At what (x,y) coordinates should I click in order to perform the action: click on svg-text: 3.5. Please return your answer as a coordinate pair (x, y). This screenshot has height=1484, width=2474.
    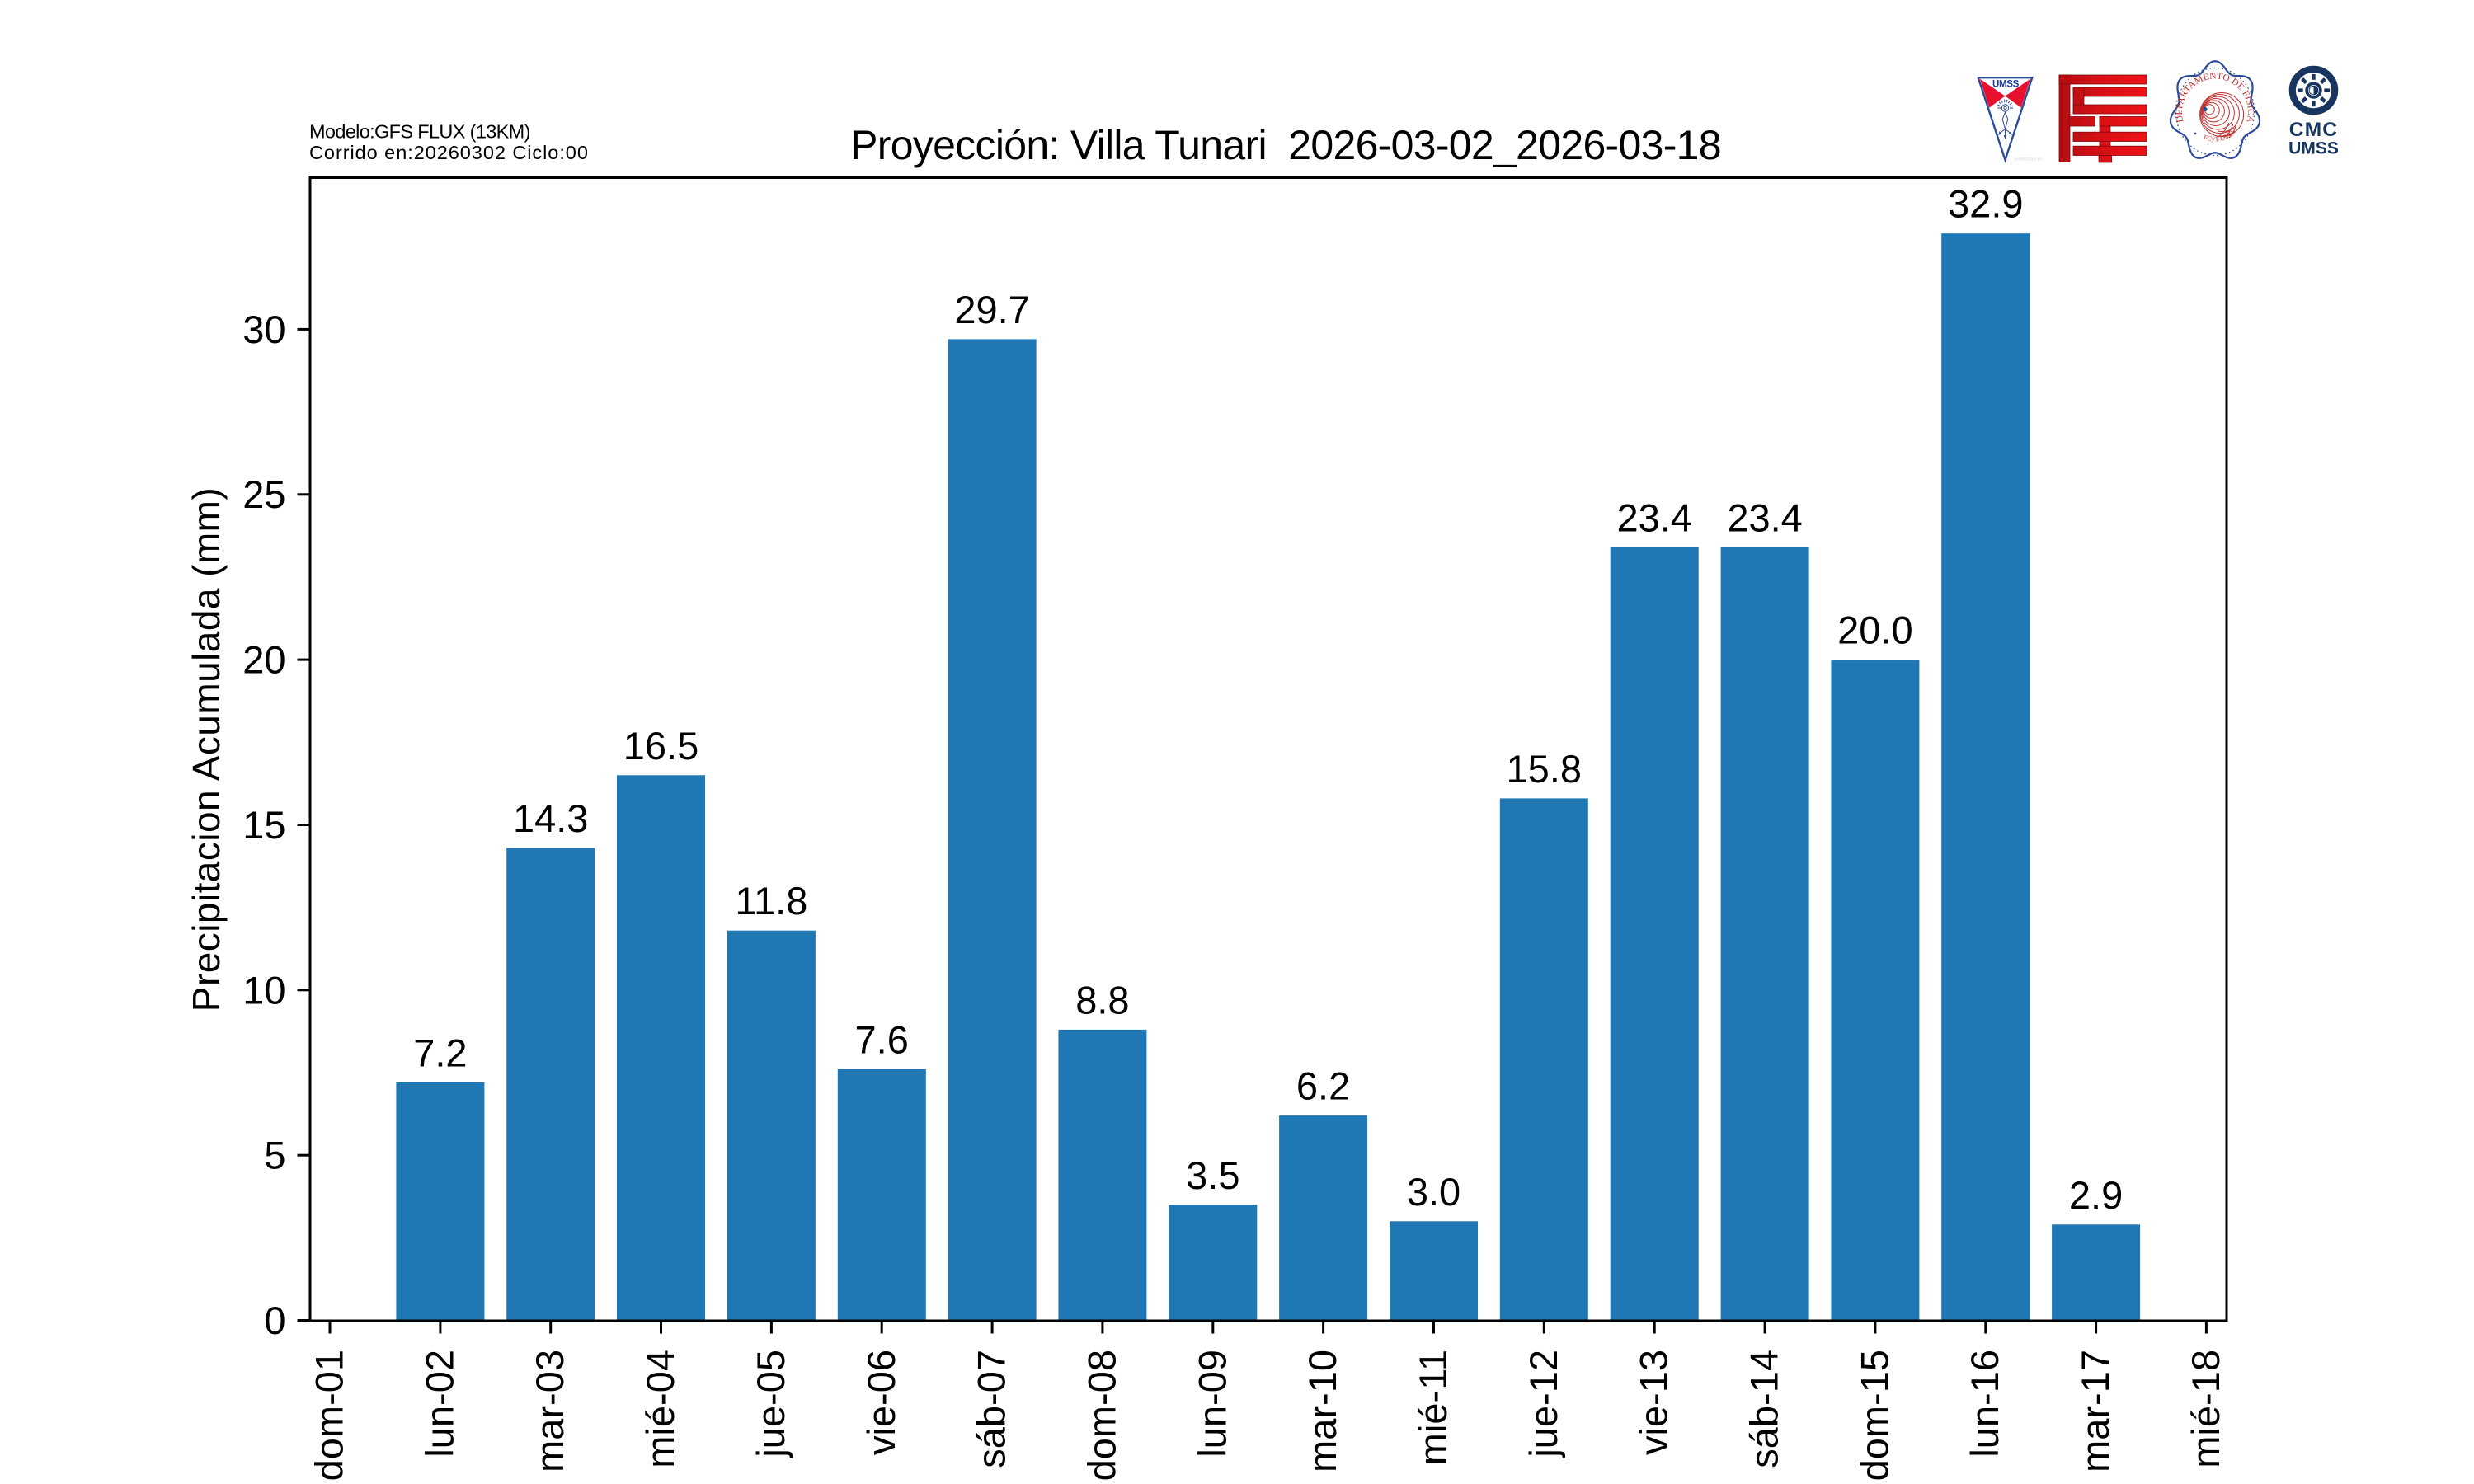
    Looking at the image, I should click on (1212, 1175).